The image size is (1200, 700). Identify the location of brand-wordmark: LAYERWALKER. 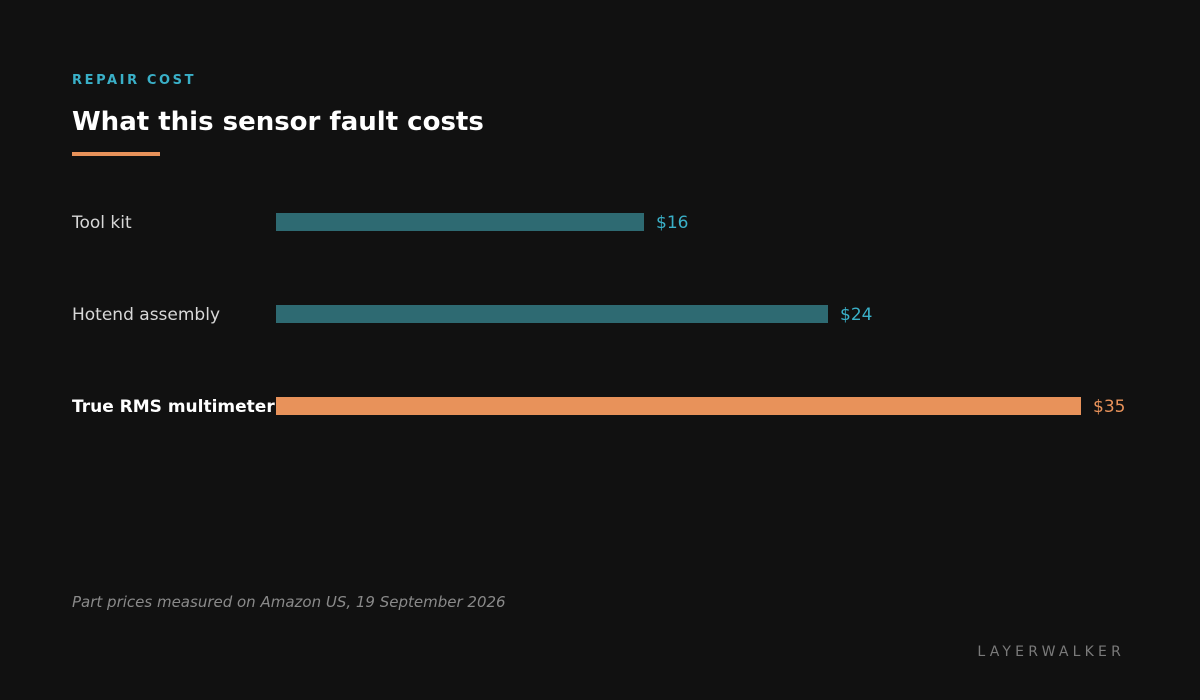
(1051, 652).